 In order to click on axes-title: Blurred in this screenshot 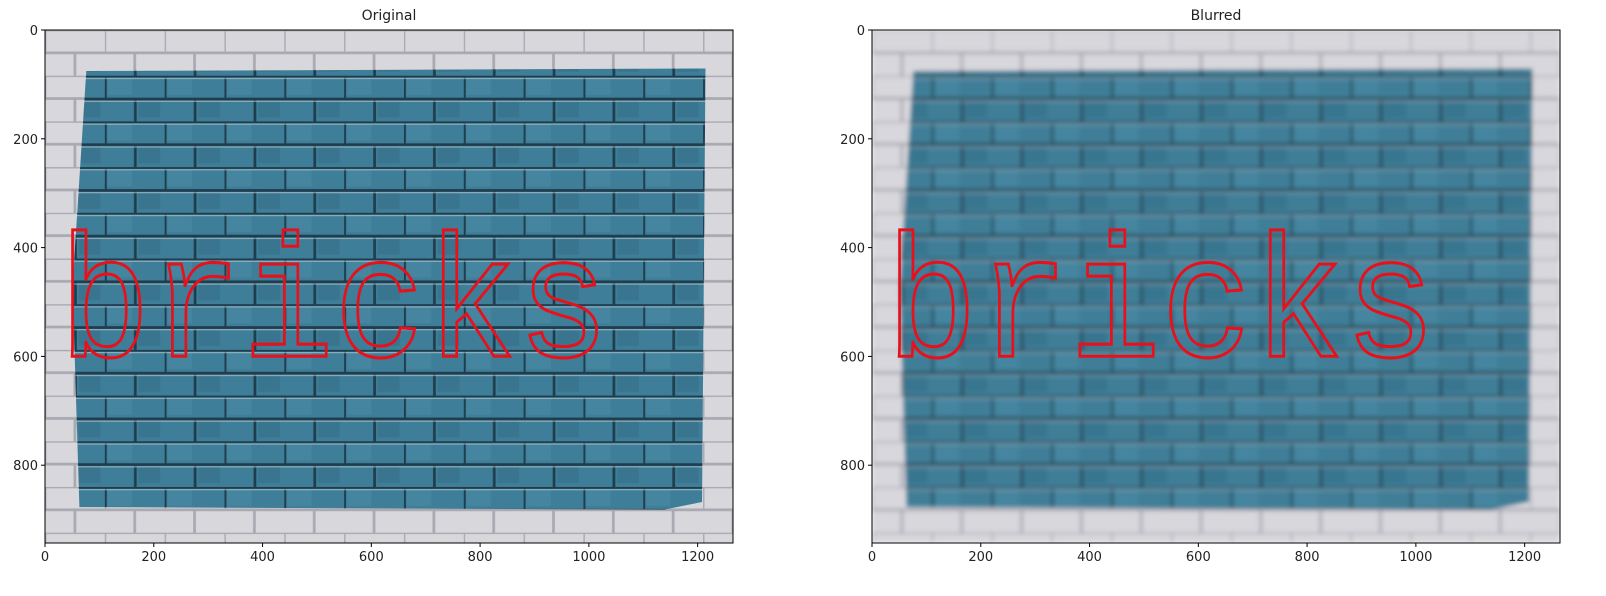, I will do `click(1216, 16)`.